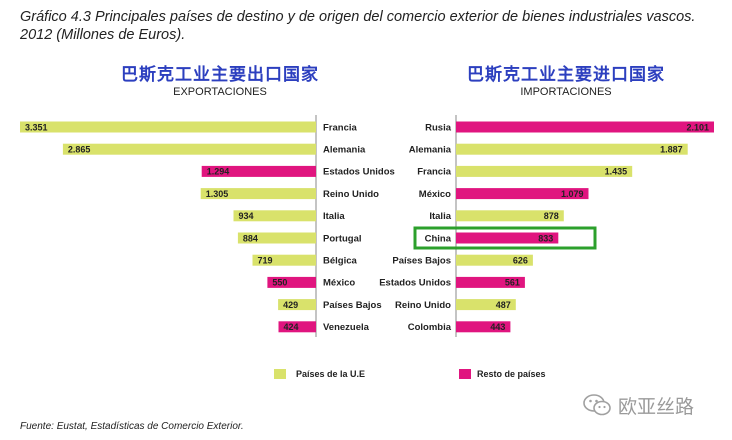 The height and width of the screenshot is (440, 732). I want to click on export-category-label: Venezuela, so click(346, 327).